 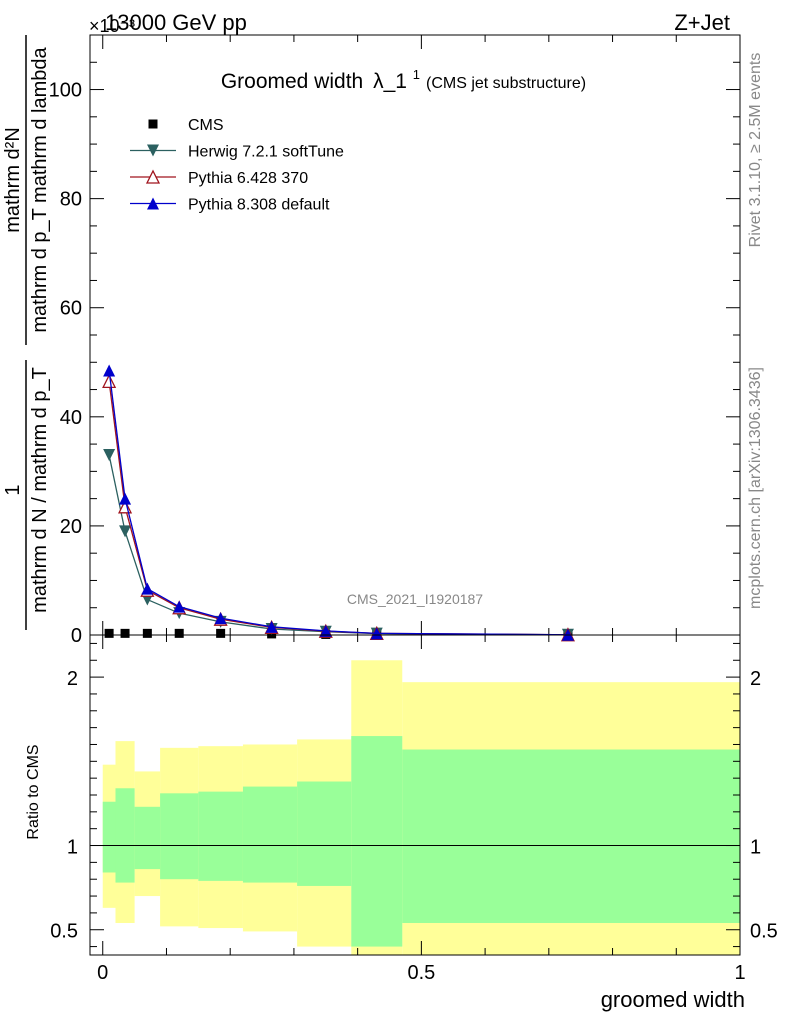 I want to click on energy-label: 13000 GeV pp, so click(x=176, y=22).